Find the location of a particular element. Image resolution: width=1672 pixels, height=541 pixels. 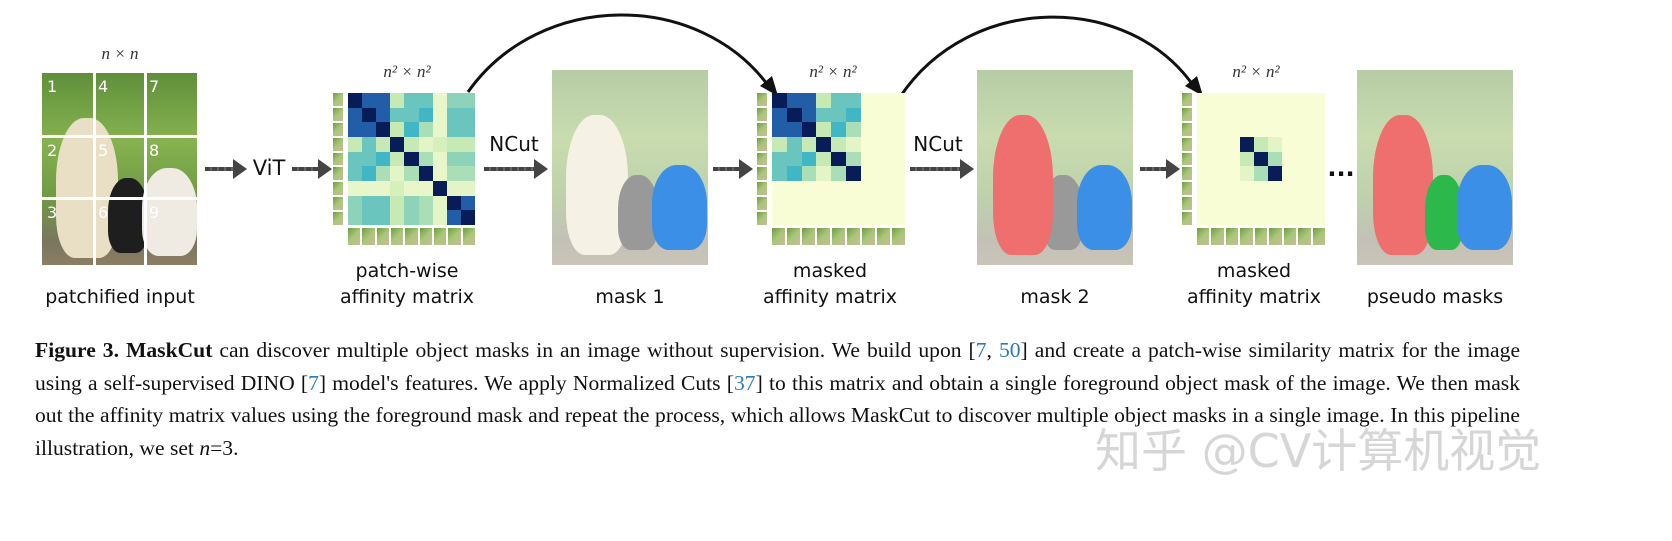

skip-arrow-2-head is located at coordinates (1194, 86).